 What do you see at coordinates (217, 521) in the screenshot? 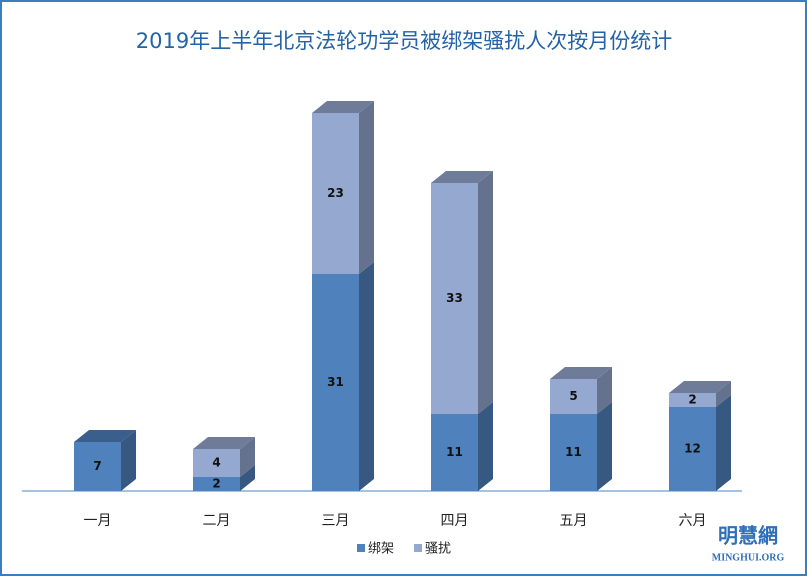
I see `x-tick-label: 二月` at bounding box center [217, 521].